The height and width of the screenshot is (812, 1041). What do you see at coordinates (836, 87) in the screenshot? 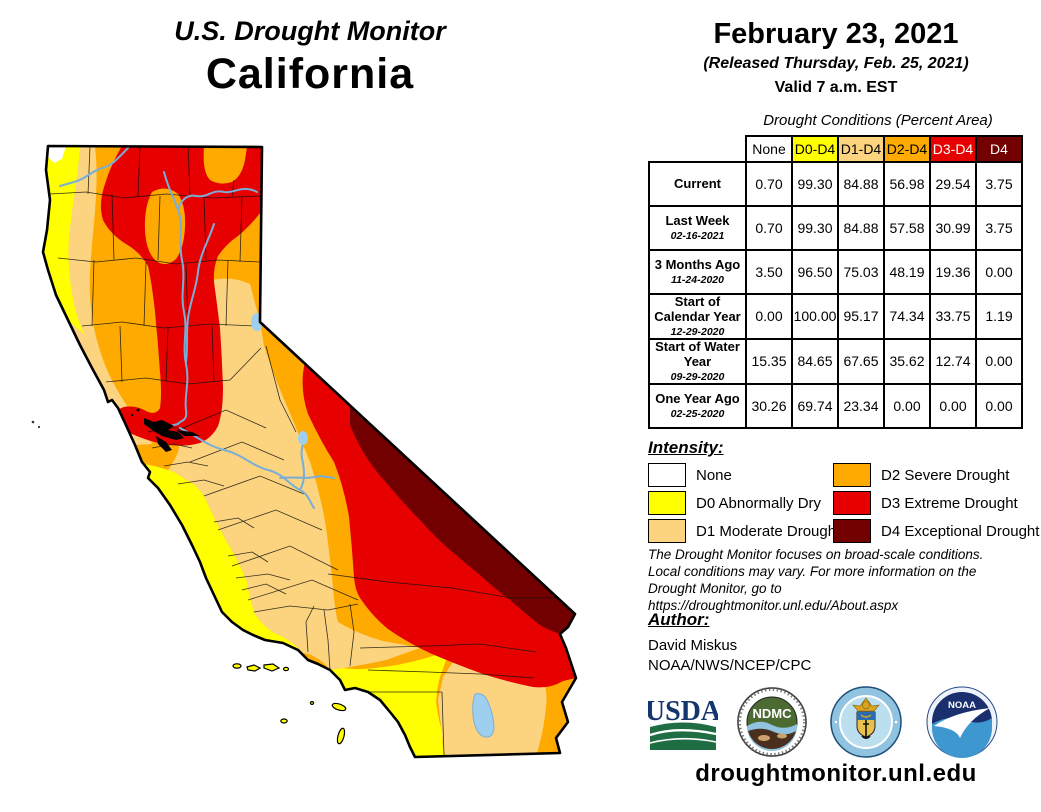
I see `valid-time: Valid 7 a.m. EST` at bounding box center [836, 87].